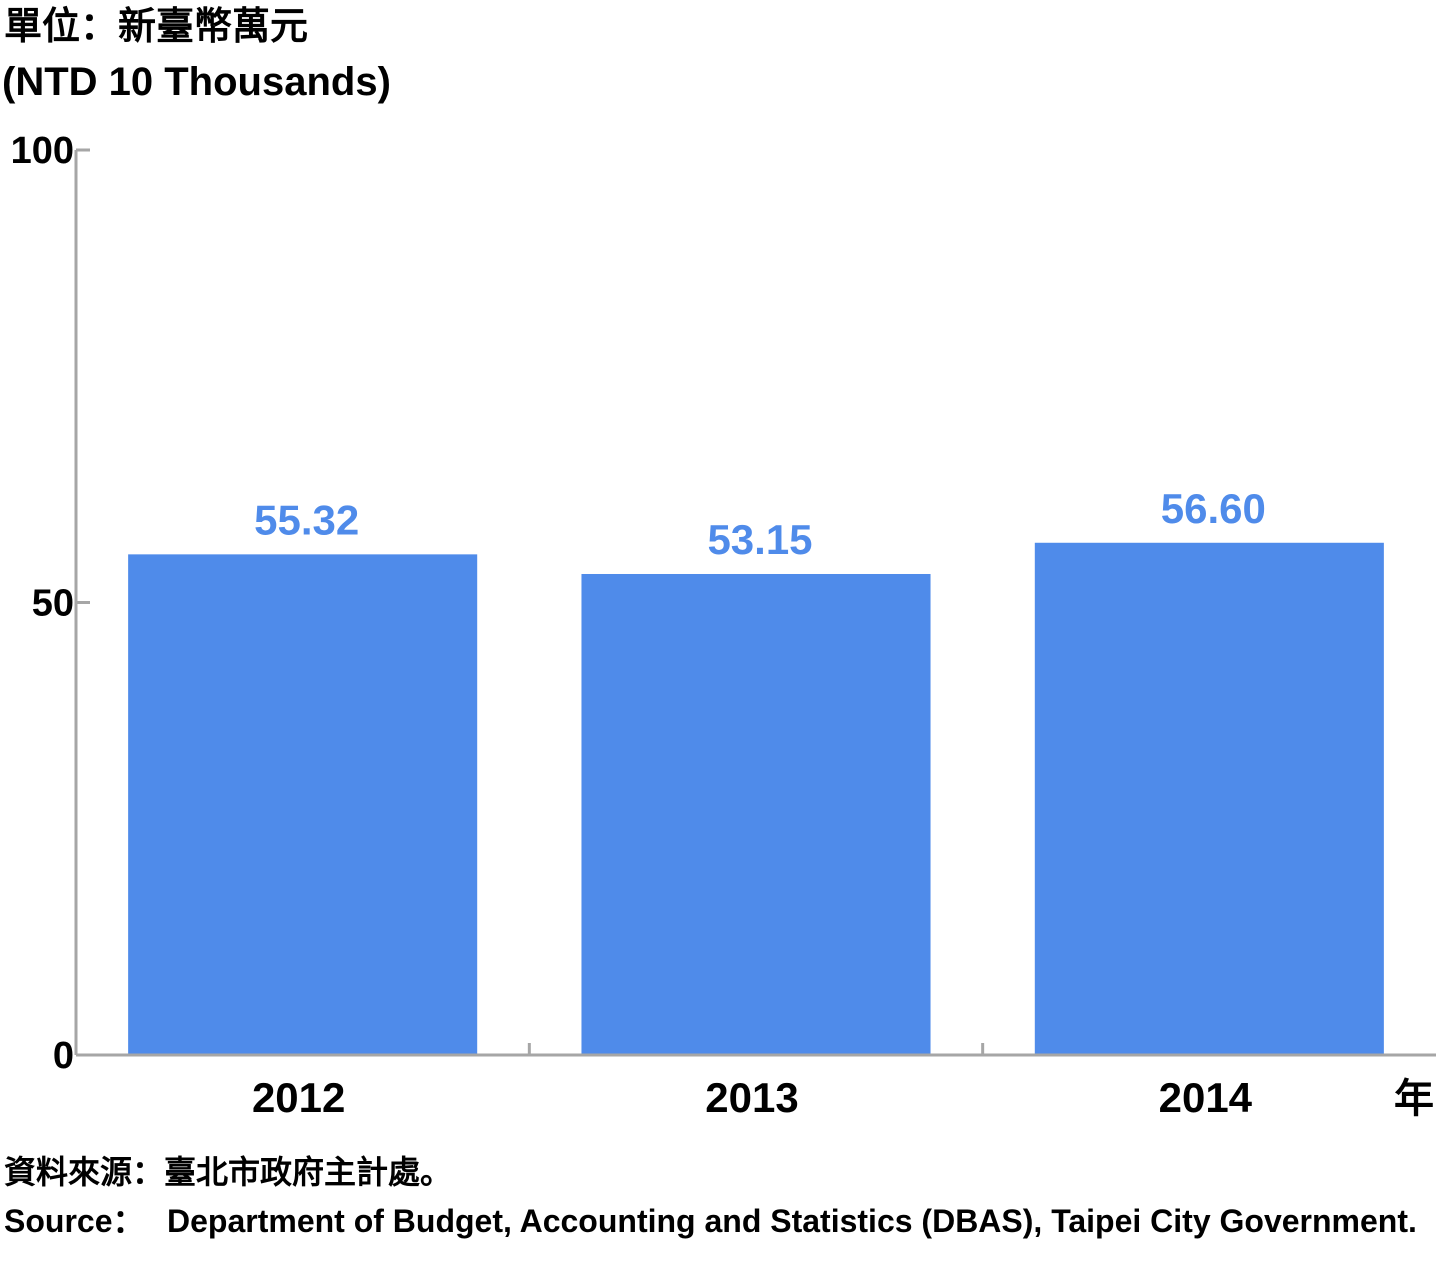  I want to click on unit-label-english: (NTD 10 Thousands), so click(196, 82).